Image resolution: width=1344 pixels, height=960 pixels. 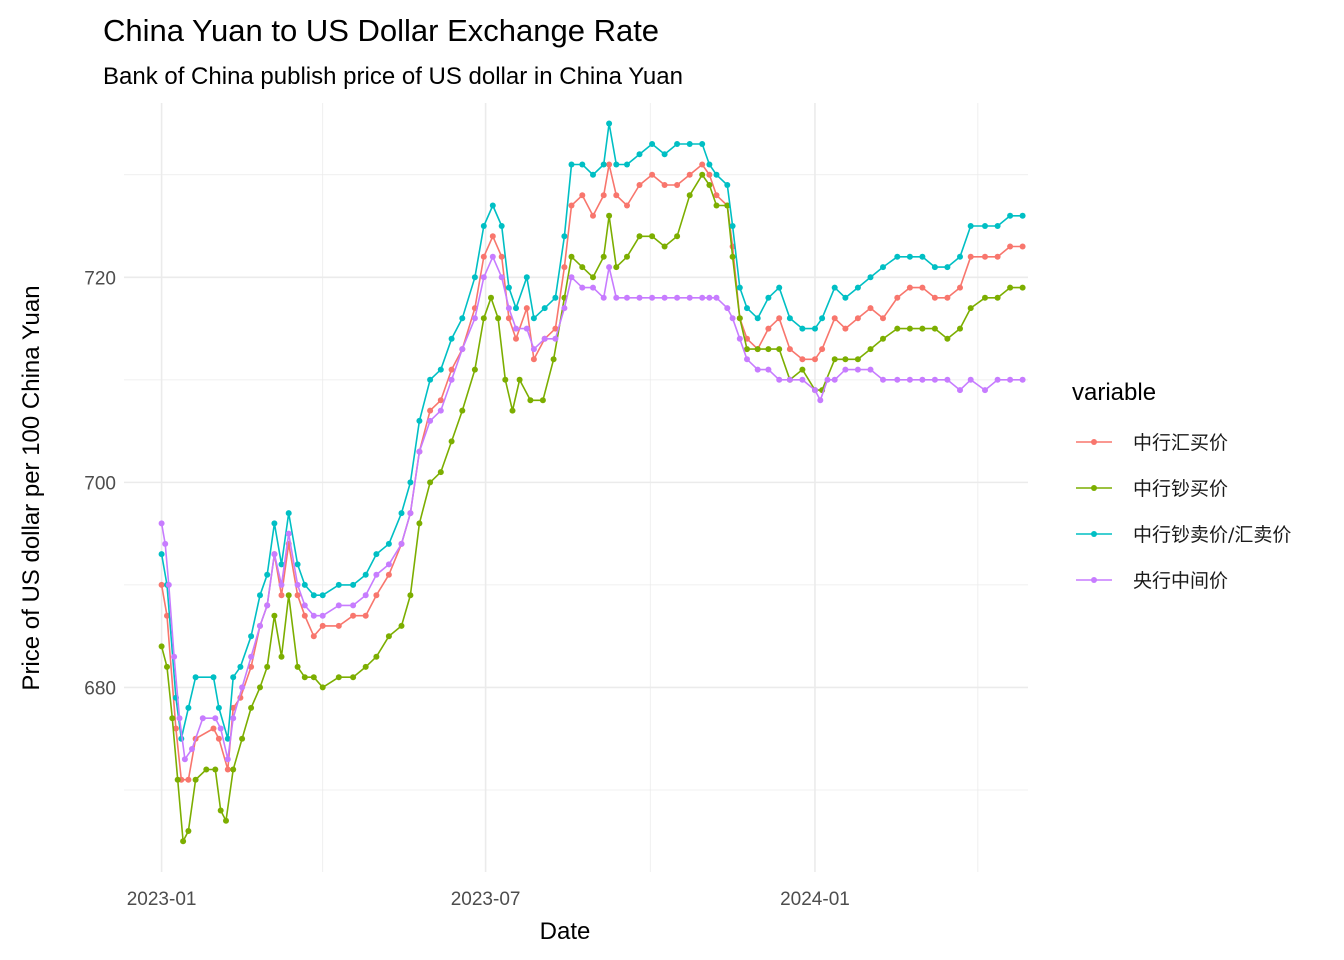 I want to click on legend-item: 中行钞买价, so click(x=1152, y=489).